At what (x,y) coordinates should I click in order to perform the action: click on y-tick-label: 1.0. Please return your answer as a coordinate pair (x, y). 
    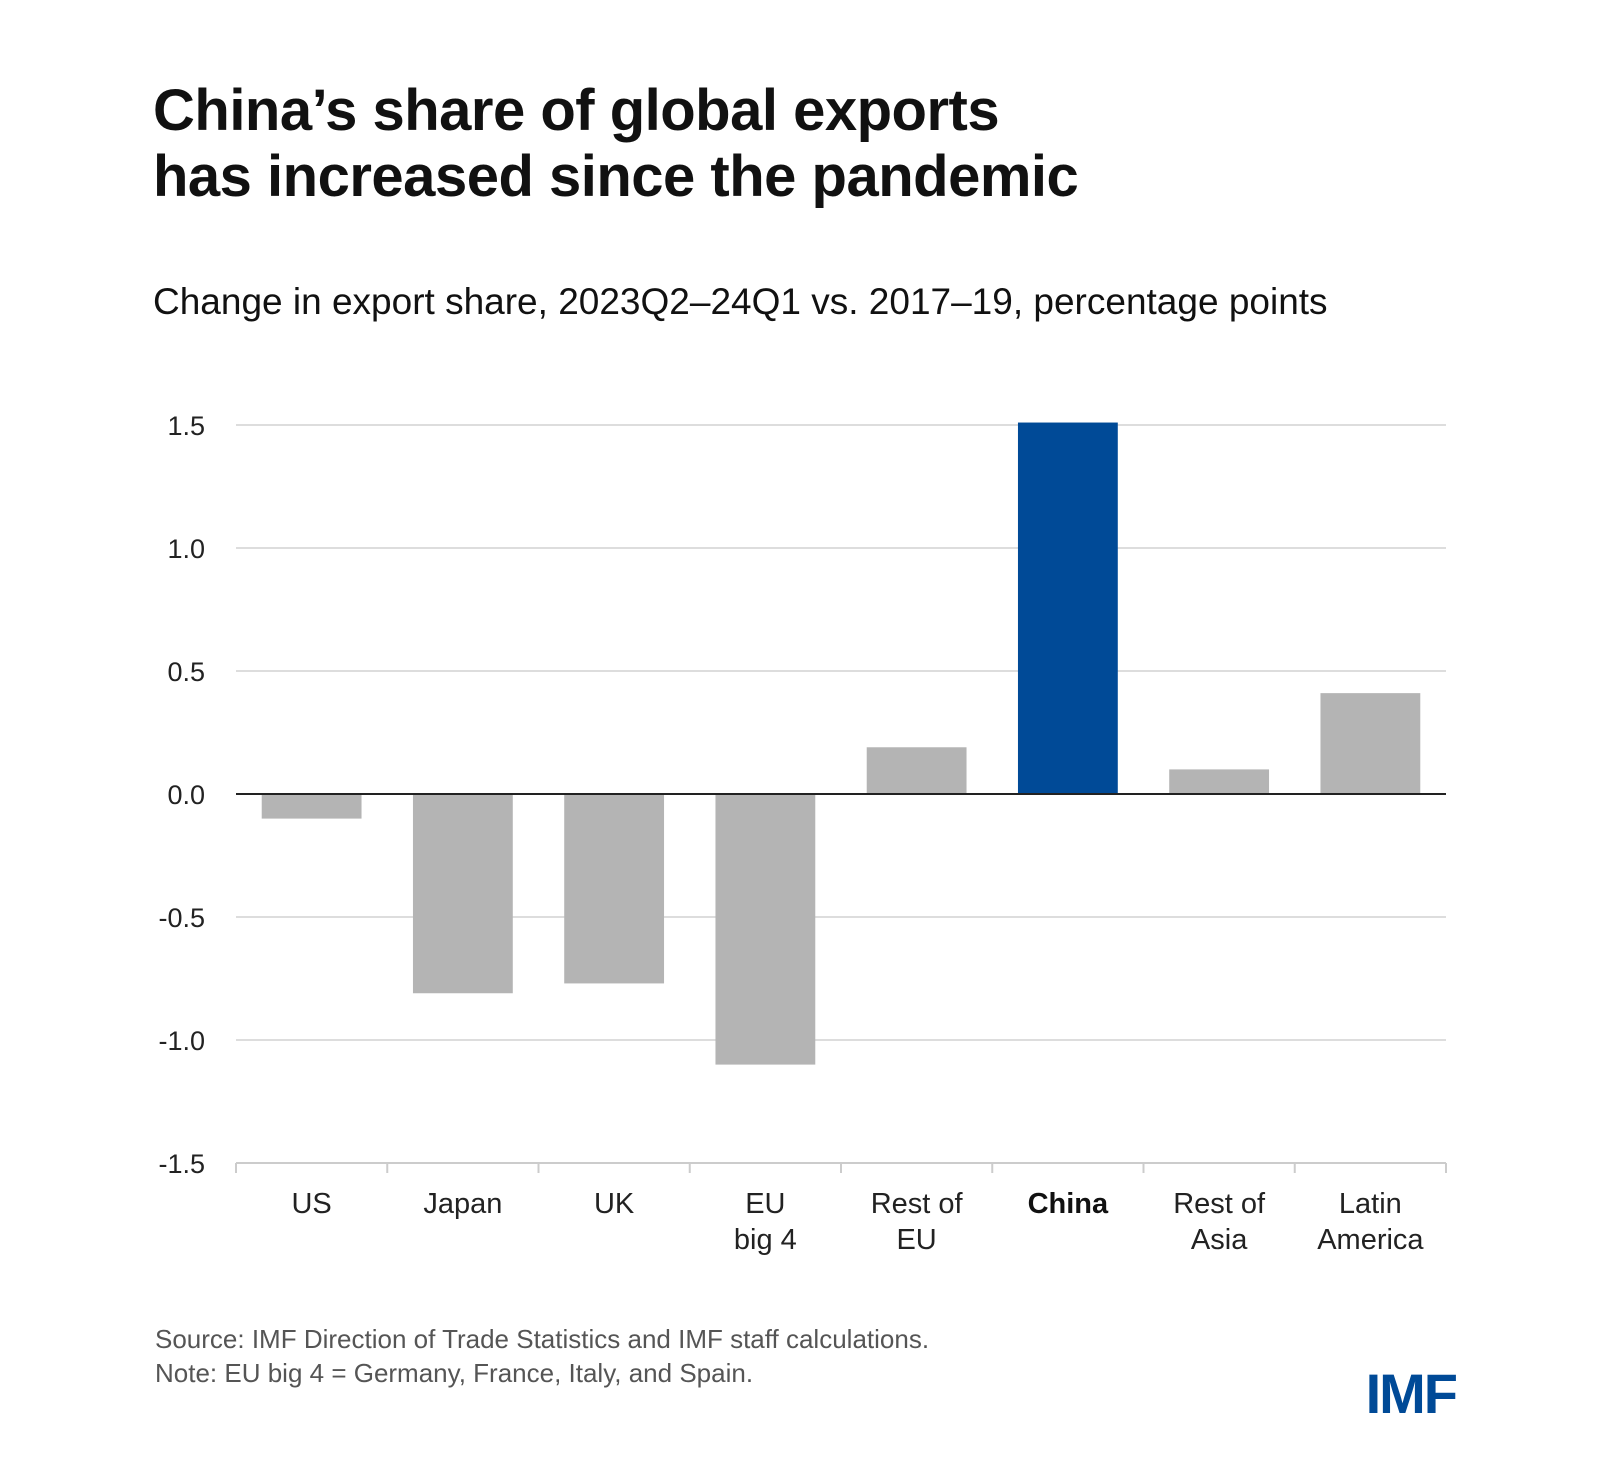
    Looking at the image, I should click on (186, 549).